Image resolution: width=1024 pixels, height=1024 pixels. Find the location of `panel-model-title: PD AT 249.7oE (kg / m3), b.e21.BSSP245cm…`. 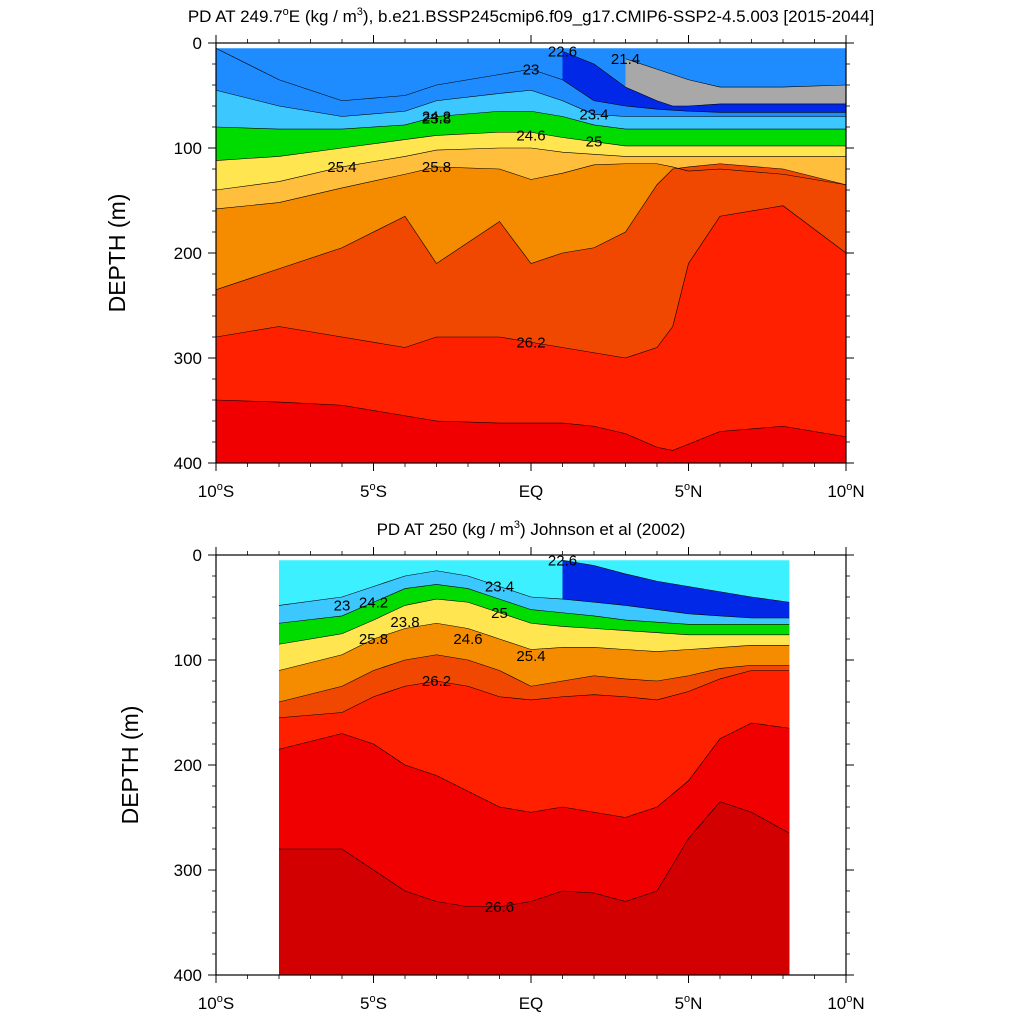

panel-model-title: PD AT 249.7oE (kg / m3), b.e21.BSSP245cm… is located at coordinates (531, 16).